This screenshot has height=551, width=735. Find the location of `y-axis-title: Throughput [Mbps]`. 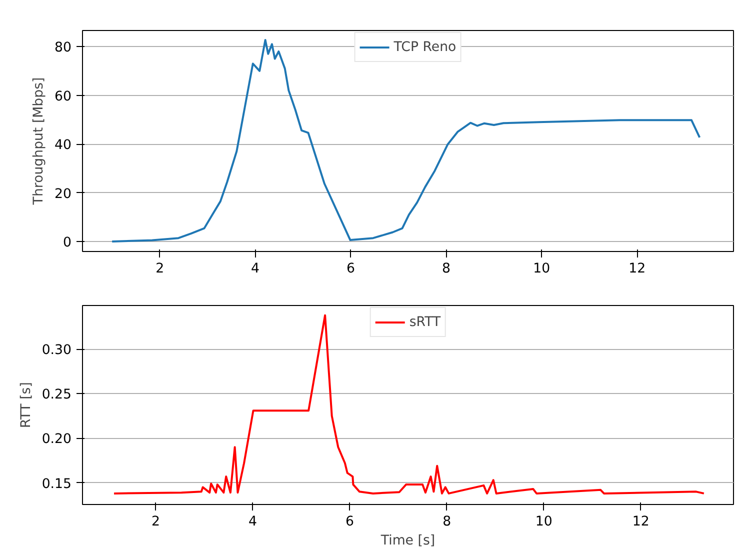

y-axis-title: Throughput [Mbps] is located at coordinates (39, 141).